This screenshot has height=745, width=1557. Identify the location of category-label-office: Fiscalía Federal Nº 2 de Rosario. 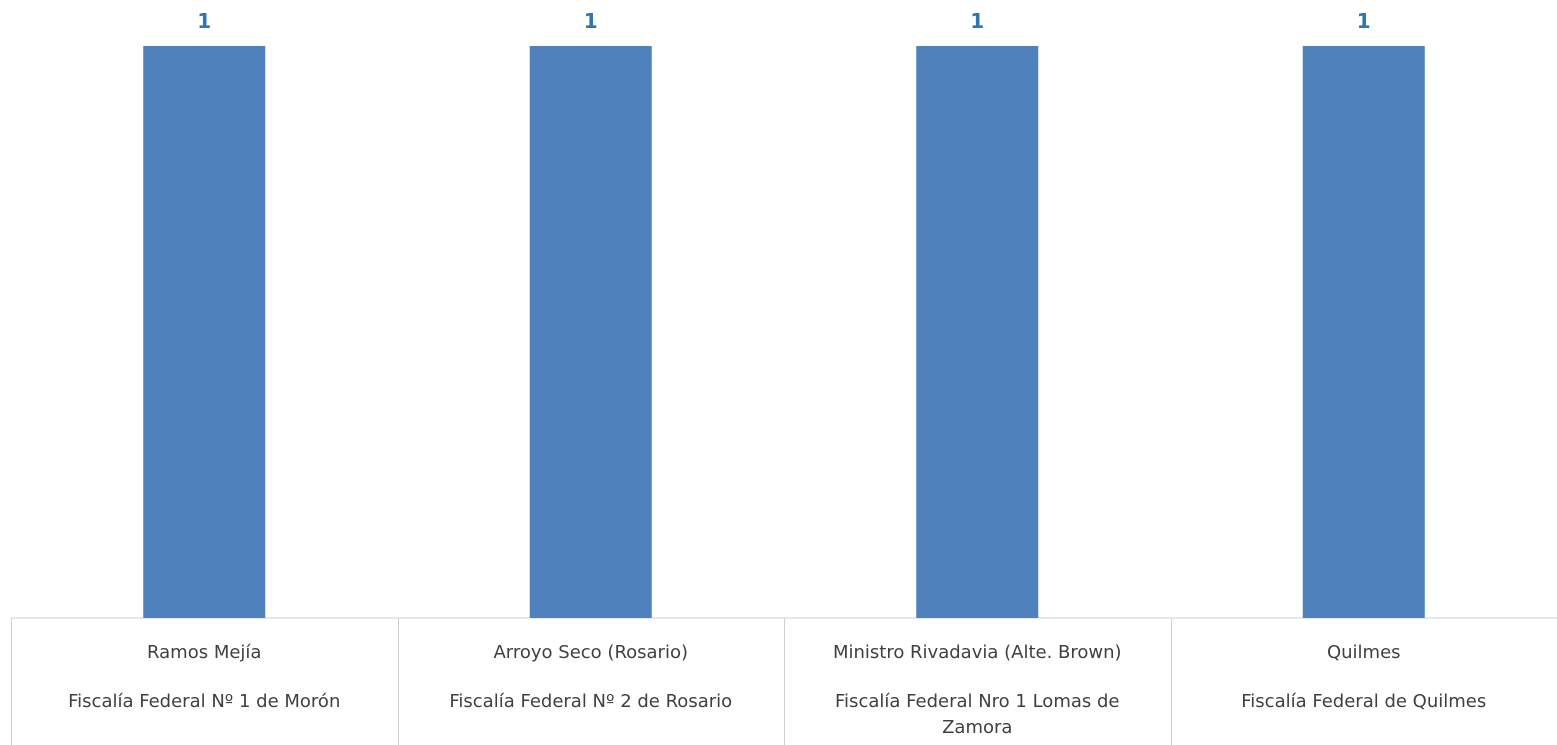
(590, 701).